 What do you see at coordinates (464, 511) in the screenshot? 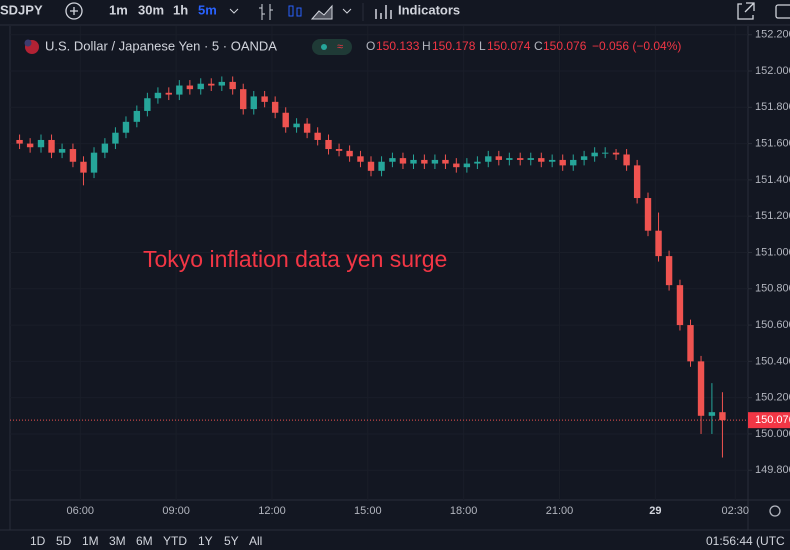
I see `x-tick-label: 18:00` at bounding box center [464, 511].